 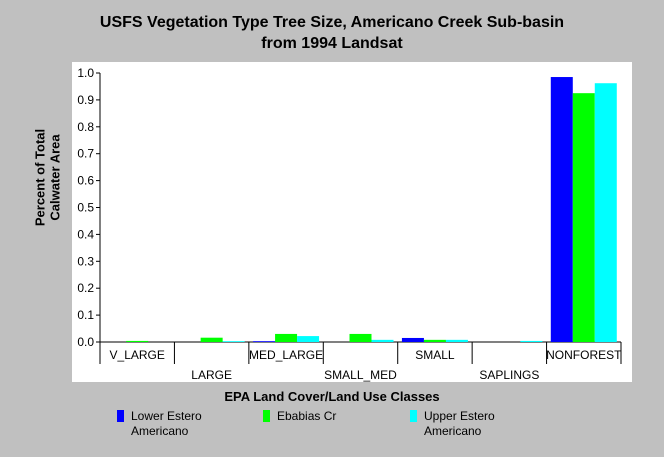 What do you see at coordinates (40, 177) in the screenshot?
I see `y-axis-label-line1: Percent of Total` at bounding box center [40, 177].